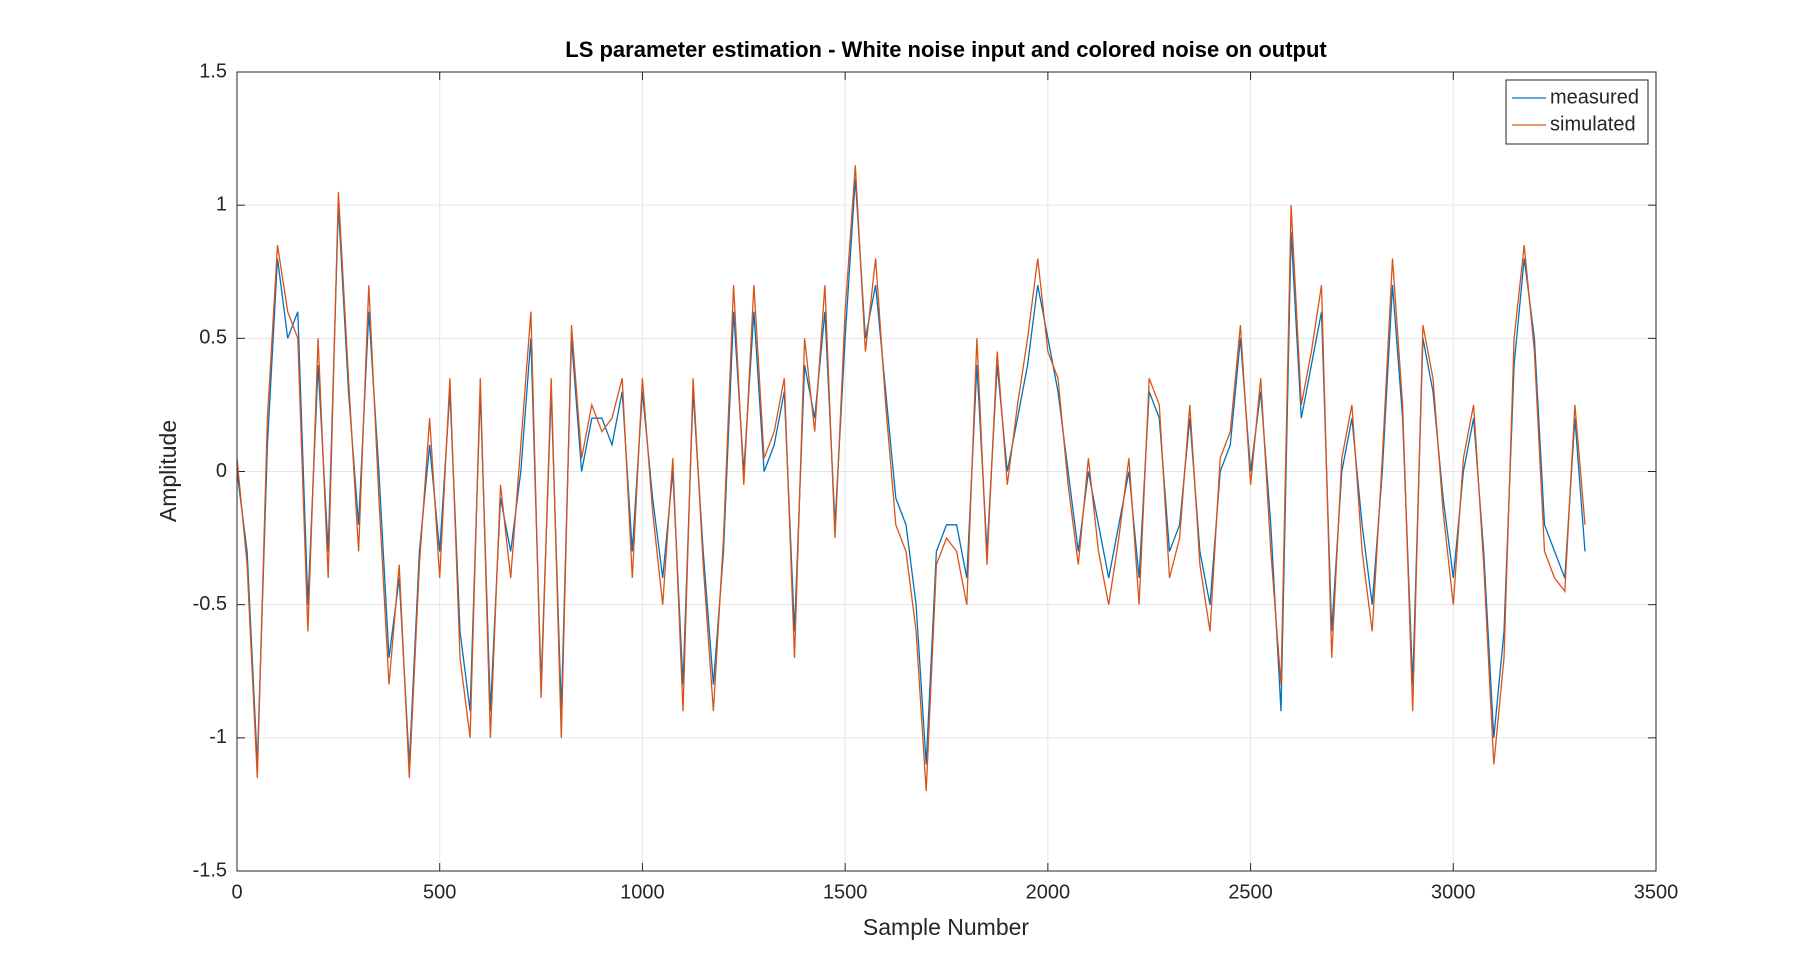  What do you see at coordinates (1250, 892) in the screenshot?
I see `x-tick-label: 2500` at bounding box center [1250, 892].